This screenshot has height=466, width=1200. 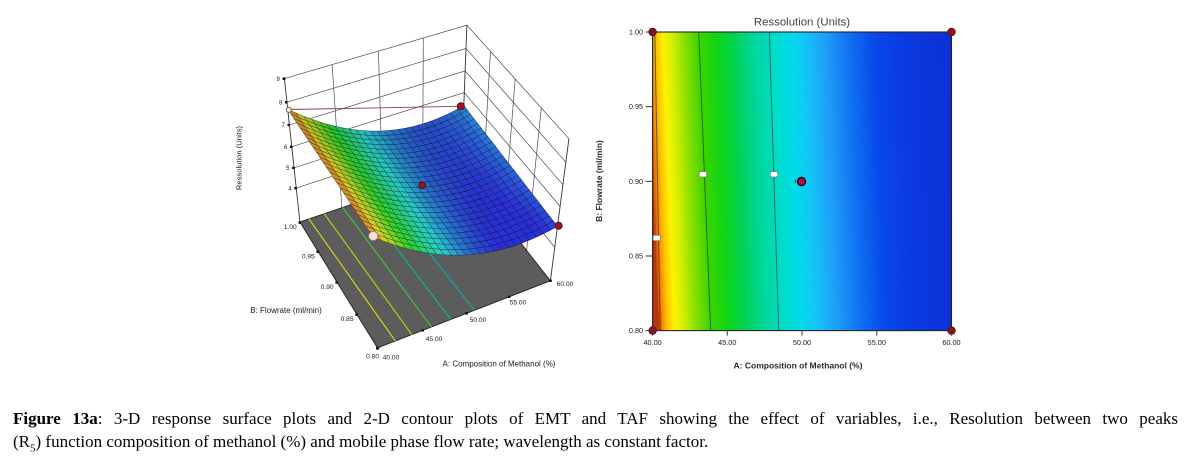 I want to click on svg-text: 5, so click(x=288, y=169).